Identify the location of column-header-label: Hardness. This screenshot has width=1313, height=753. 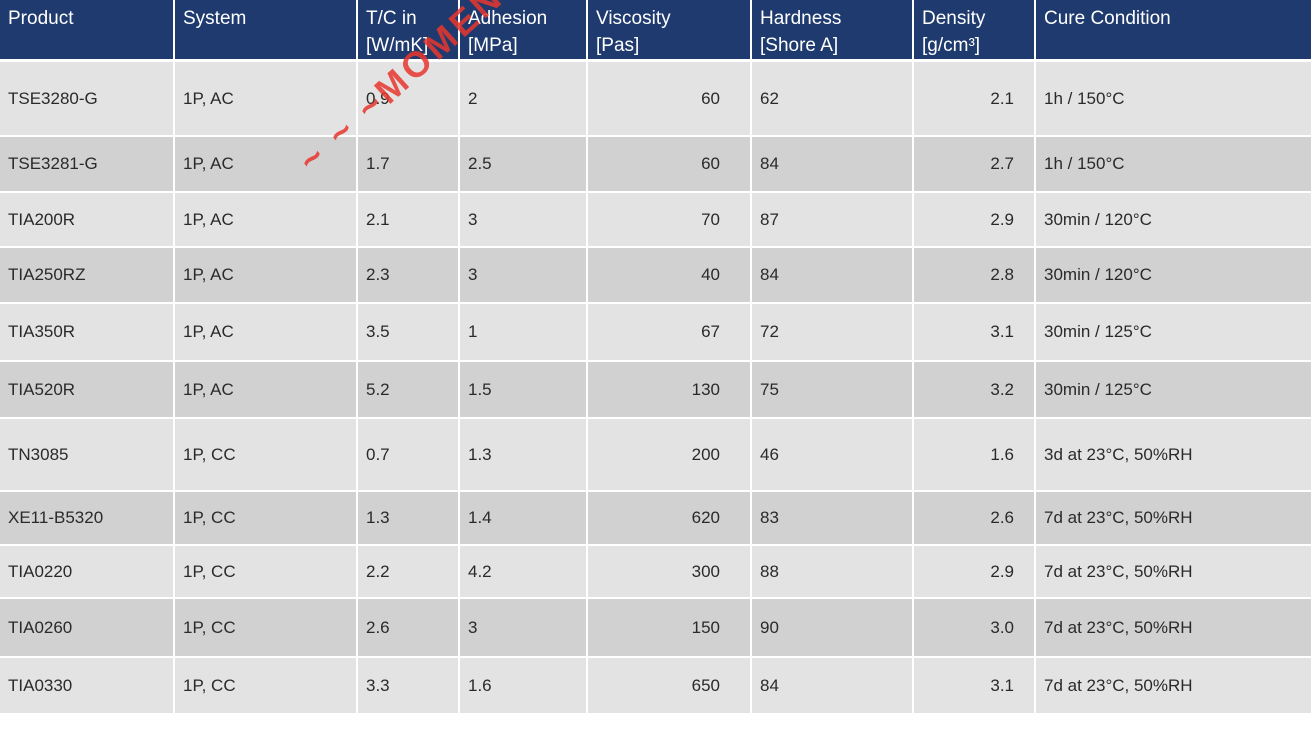
(801, 18).